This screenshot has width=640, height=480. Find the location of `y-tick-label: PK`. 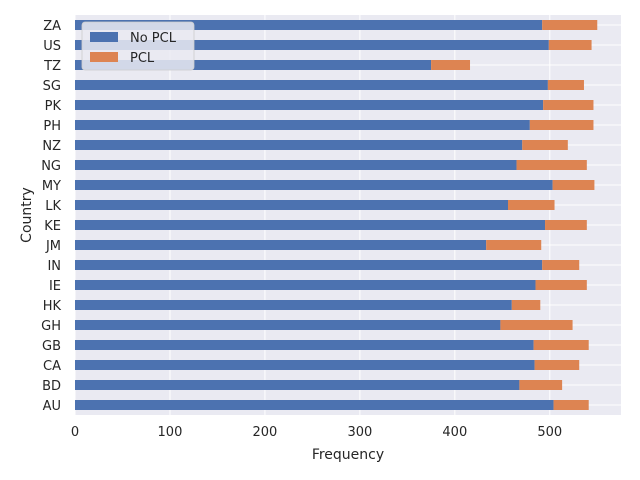

y-tick-label: PK is located at coordinates (53, 106).